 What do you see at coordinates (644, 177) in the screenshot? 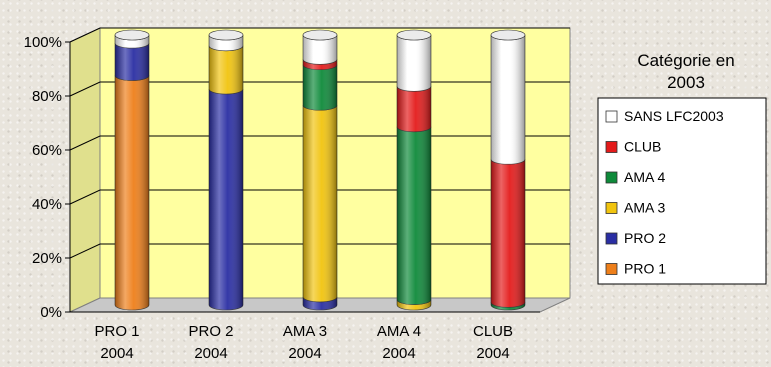
I see `legend-item-label: AMA 4` at bounding box center [644, 177].